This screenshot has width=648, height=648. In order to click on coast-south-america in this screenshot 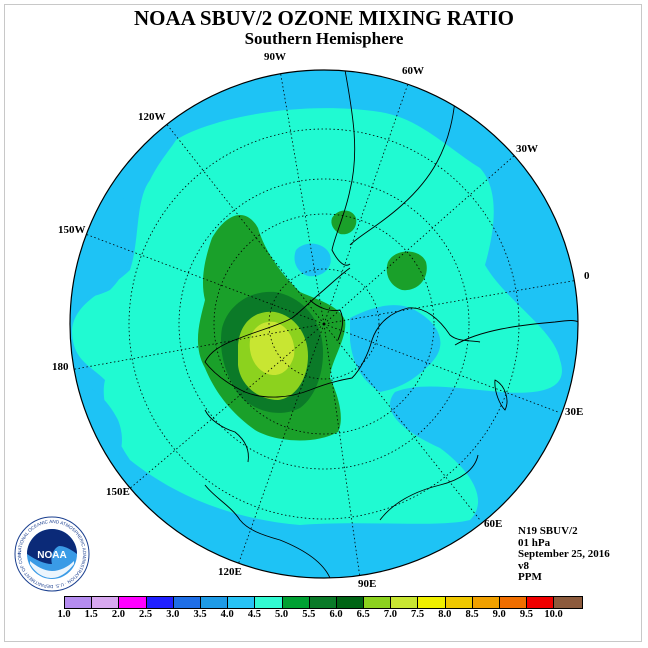, I will do `click(343, 168)`.